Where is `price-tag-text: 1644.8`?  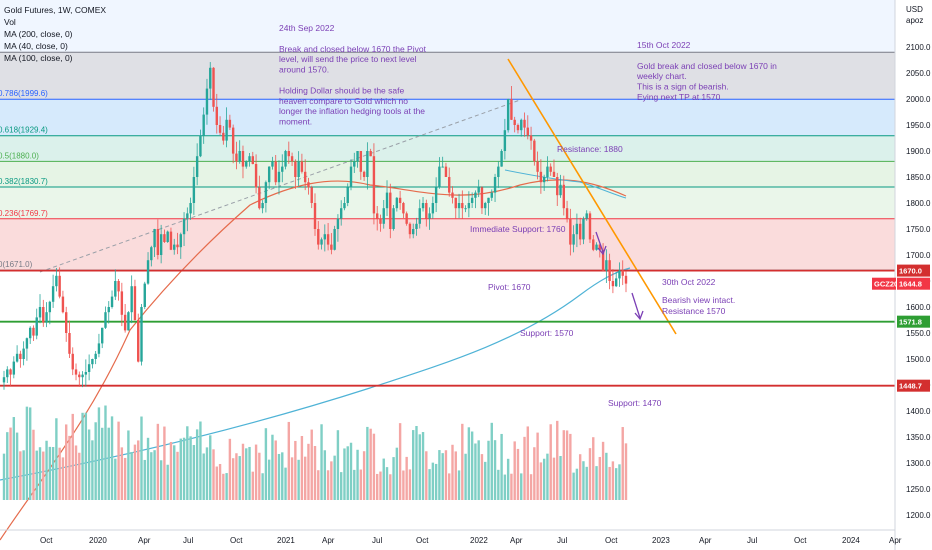 price-tag-text: 1644.8 is located at coordinates (910, 284).